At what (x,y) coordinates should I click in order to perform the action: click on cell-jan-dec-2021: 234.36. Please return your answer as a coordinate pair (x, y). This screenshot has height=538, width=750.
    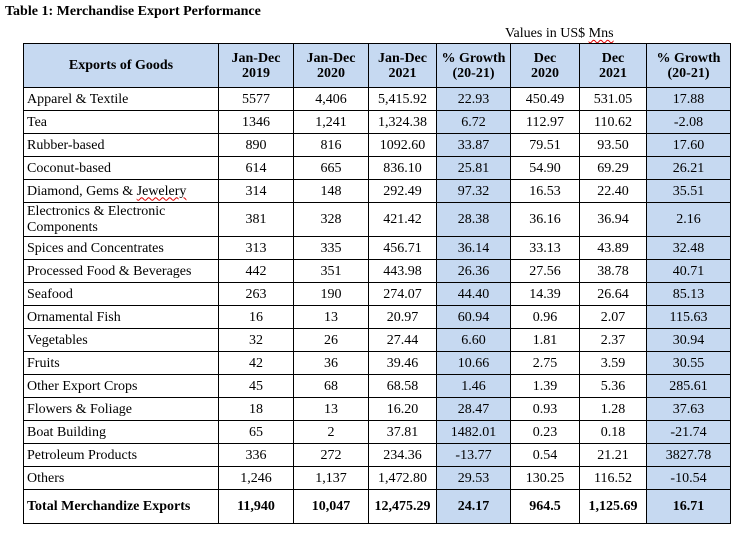
    Looking at the image, I should click on (402, 455).